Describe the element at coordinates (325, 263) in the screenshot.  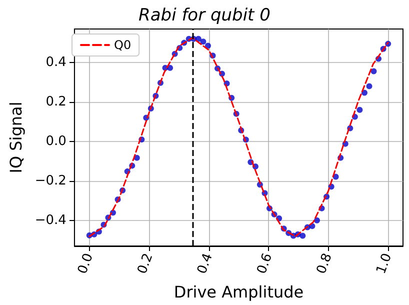
I see `x-tick-label: 0.8` at that location.